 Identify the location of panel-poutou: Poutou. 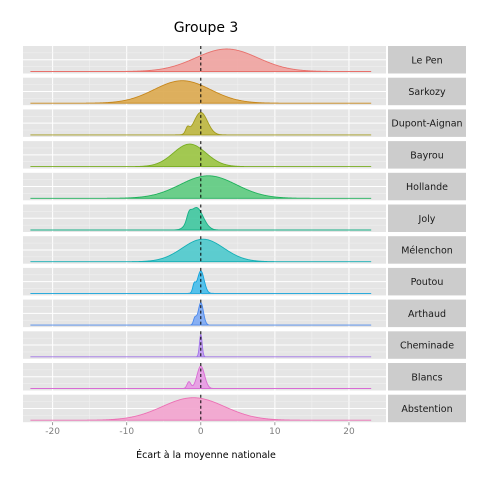
(244, 281).